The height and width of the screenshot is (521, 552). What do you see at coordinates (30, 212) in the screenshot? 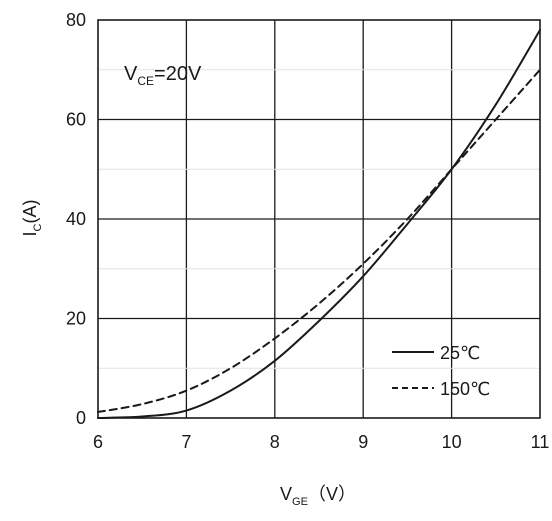
I see `y-axis-label-unit: (A)` at bounding box center [30, 212].